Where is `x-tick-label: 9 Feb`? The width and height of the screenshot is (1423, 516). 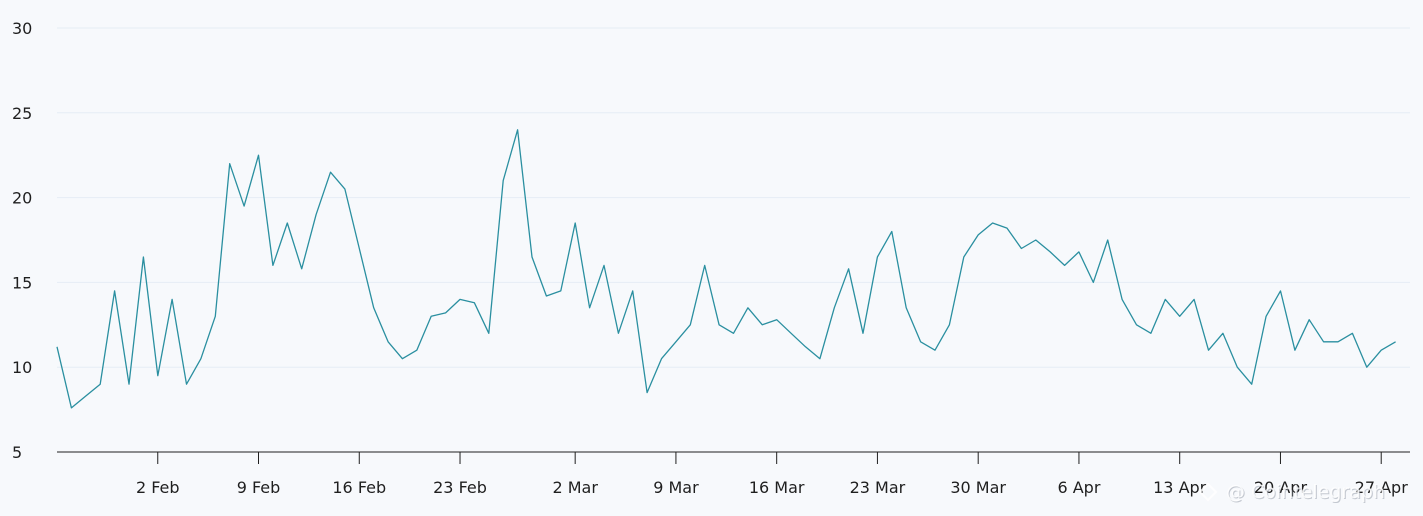
x-tick-label: 9 Feb is located at coordinates (259, 487).